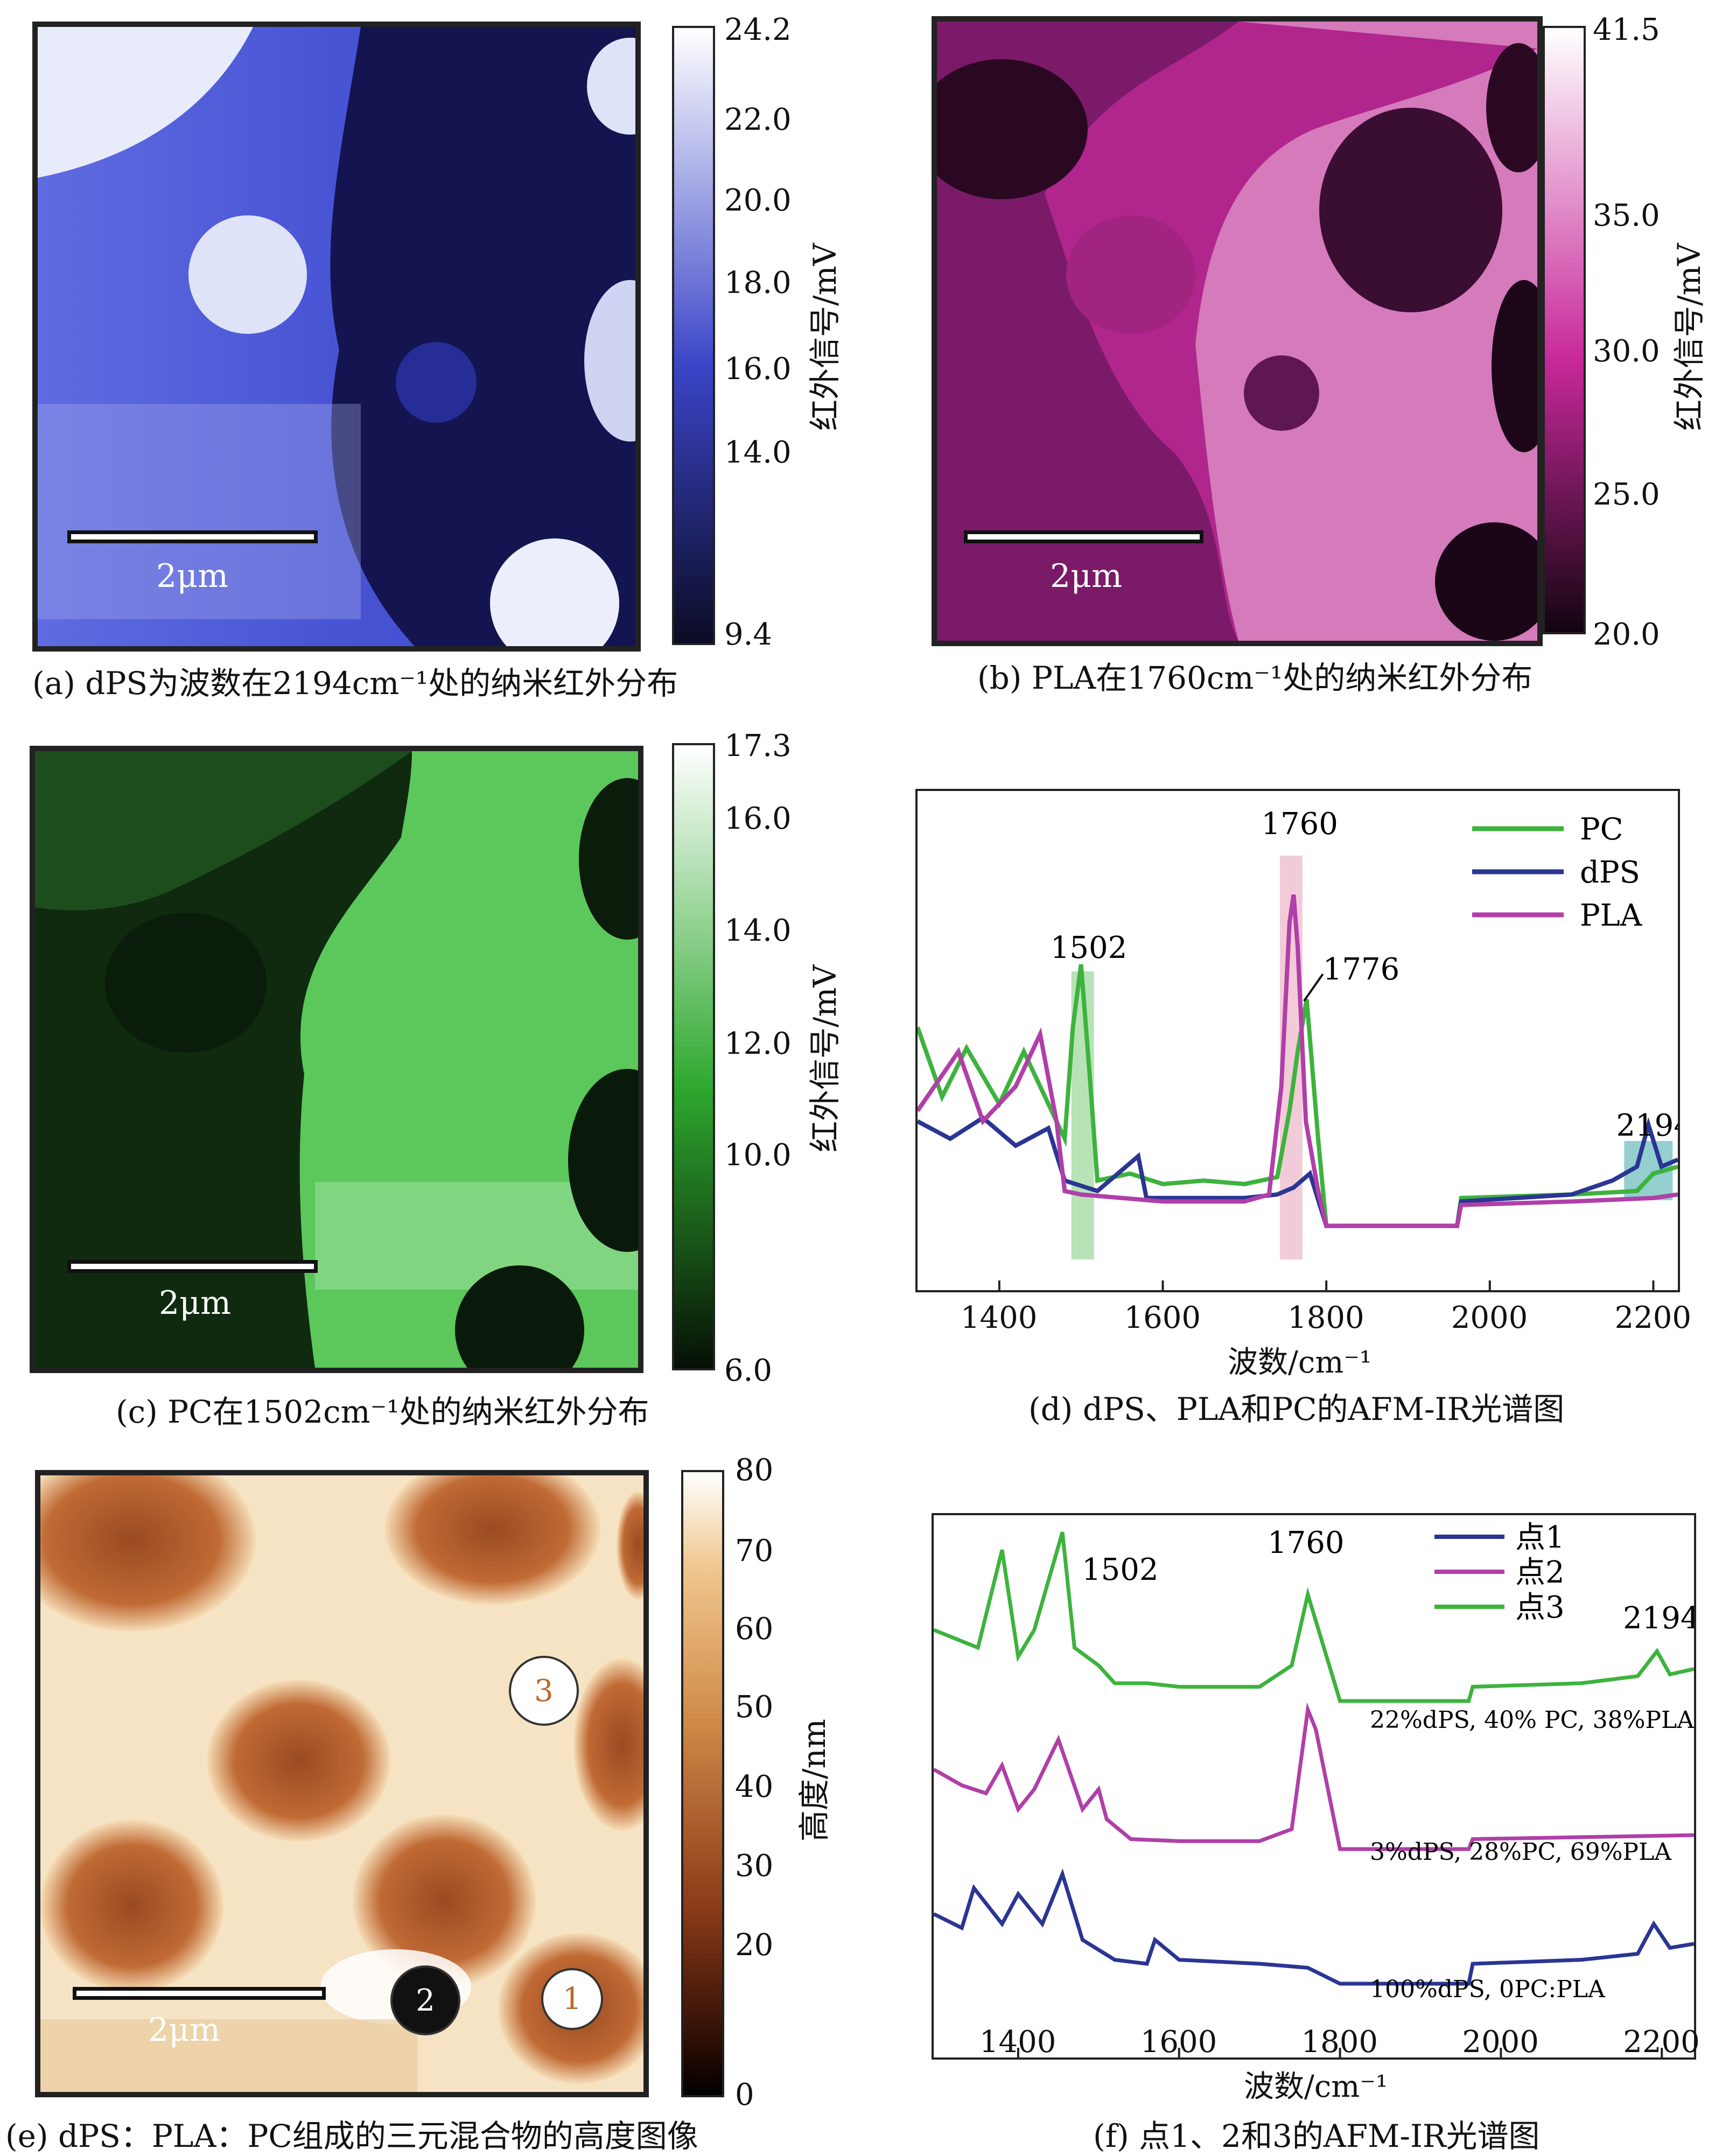 The width and height of the screenshot is (1715, 2156). Describe the element at coordinates (758, 29) in the screenshot. I see `colorbar-tick-a: 24.2` at that location.